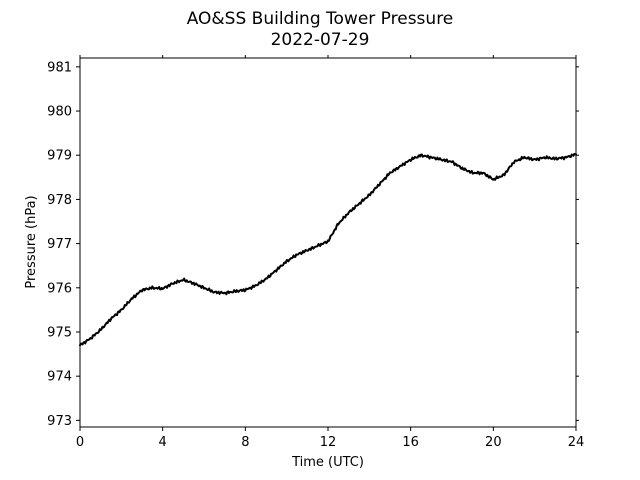 The width and height of the screenshot is (640, 480). Describe the element at coordinates (80, 442) in the screenshot. I see `x-tick-label: 0` at that location.